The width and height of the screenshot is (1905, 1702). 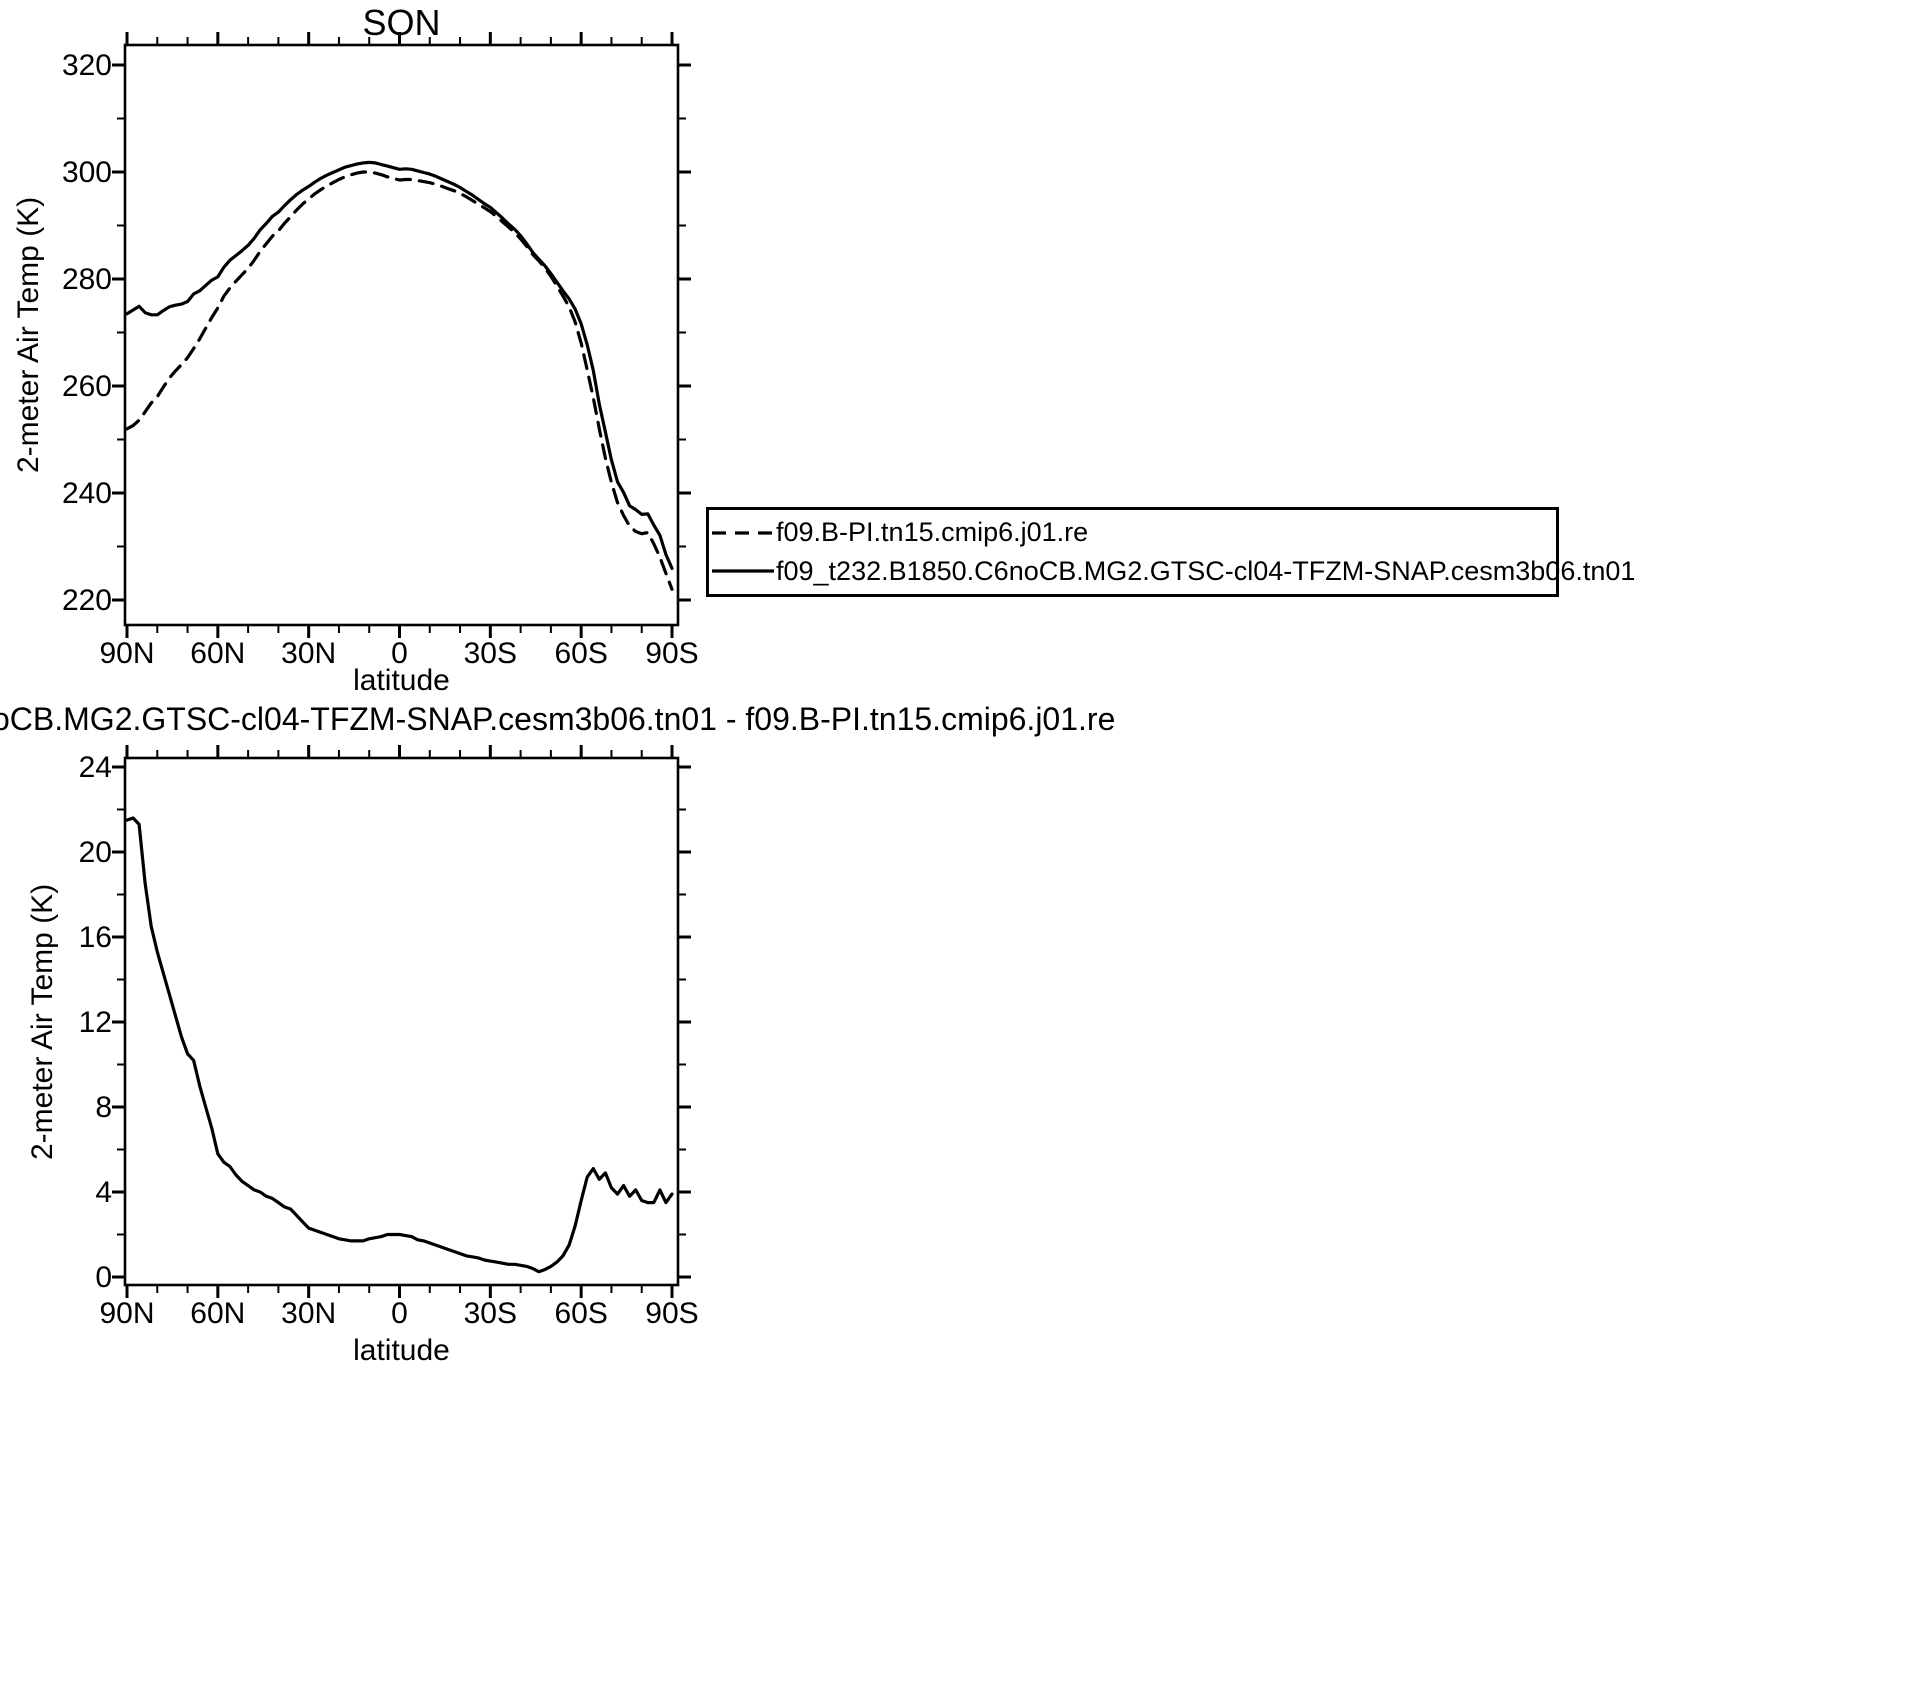 I want to click on y-tick-label: 20, so click(x=95, y=852).